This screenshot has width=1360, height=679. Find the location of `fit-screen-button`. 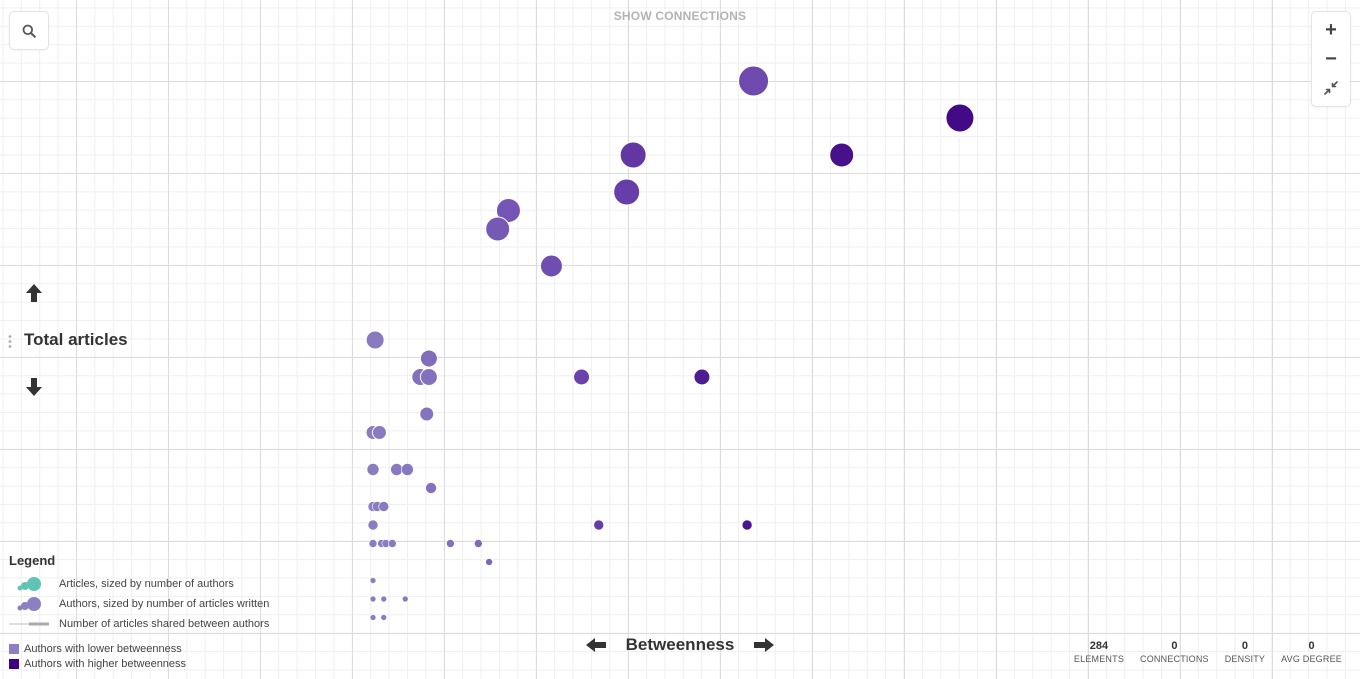

fit-screen-button is located at coordinates (1331, 87).